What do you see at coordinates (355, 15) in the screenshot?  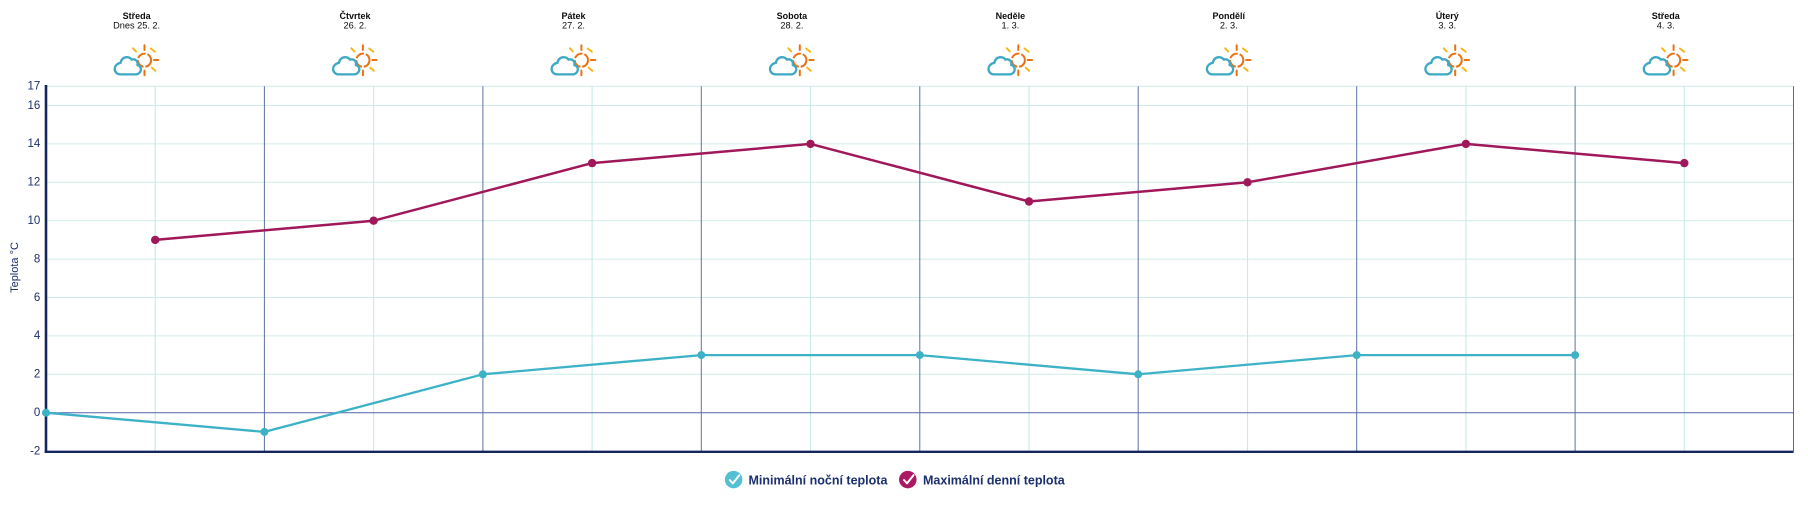 I see `svg-text: Čtvrtek` at bounding box center [355, 15].